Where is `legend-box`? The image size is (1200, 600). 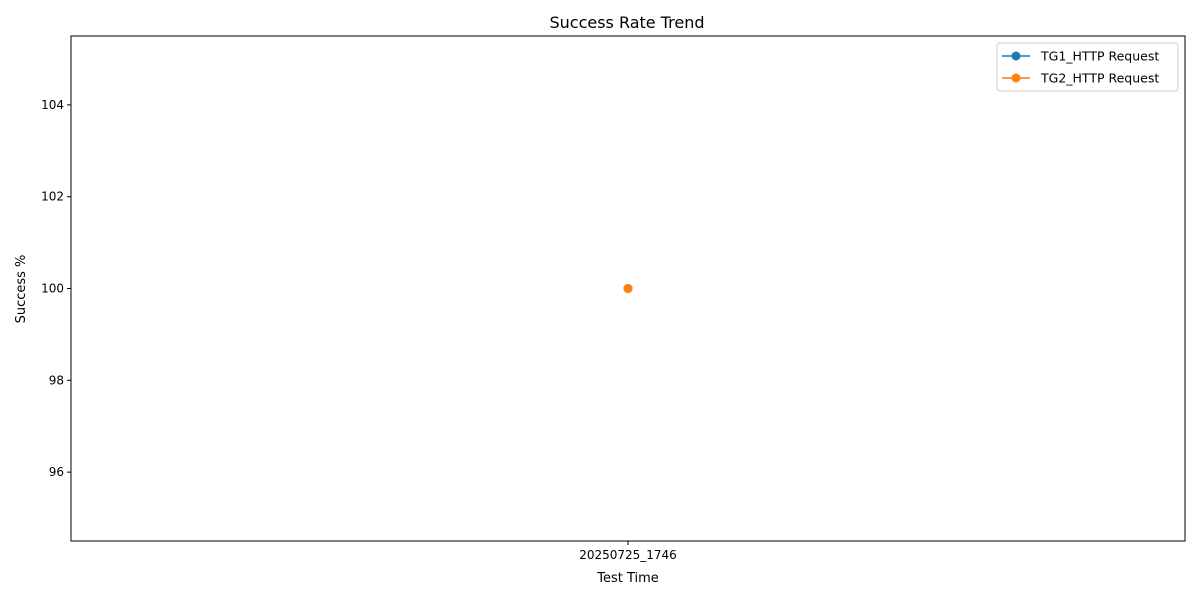 legend-box is located at coordinates (1087, 67).